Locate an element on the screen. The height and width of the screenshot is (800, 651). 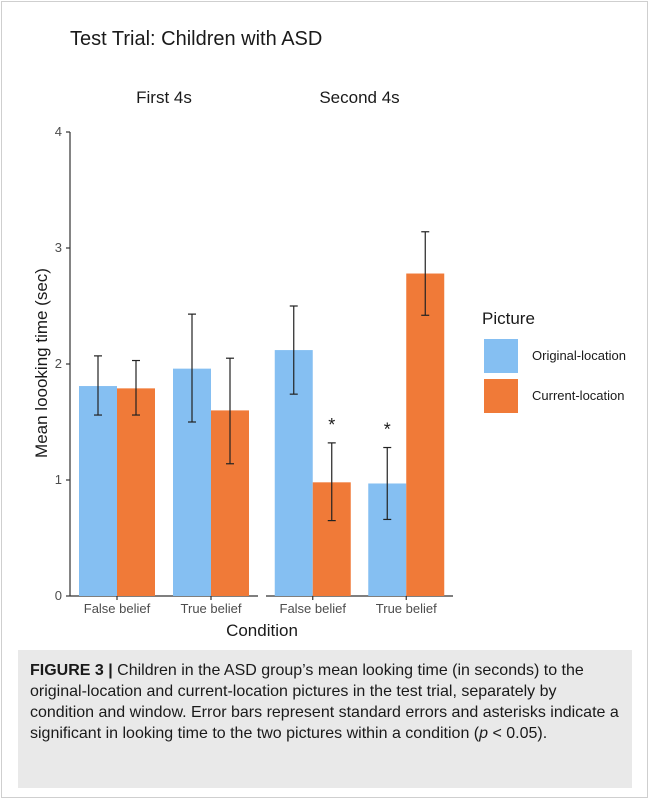
chart-title: Test Trial: Children with ASD is located at coordinates (196, 39).